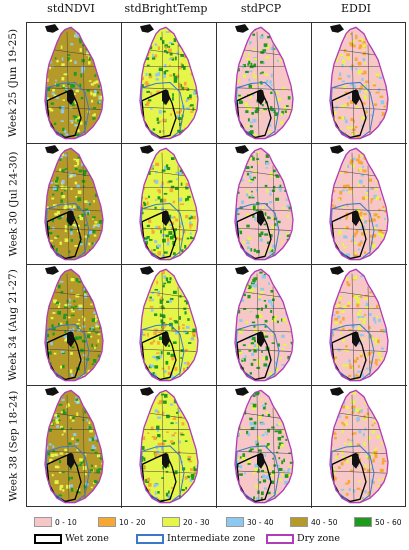 Image resolution: width=409 pixels, height=550 pixels. I want to click on column-title-stdndvi: stdNDVI, so click(71, 8).